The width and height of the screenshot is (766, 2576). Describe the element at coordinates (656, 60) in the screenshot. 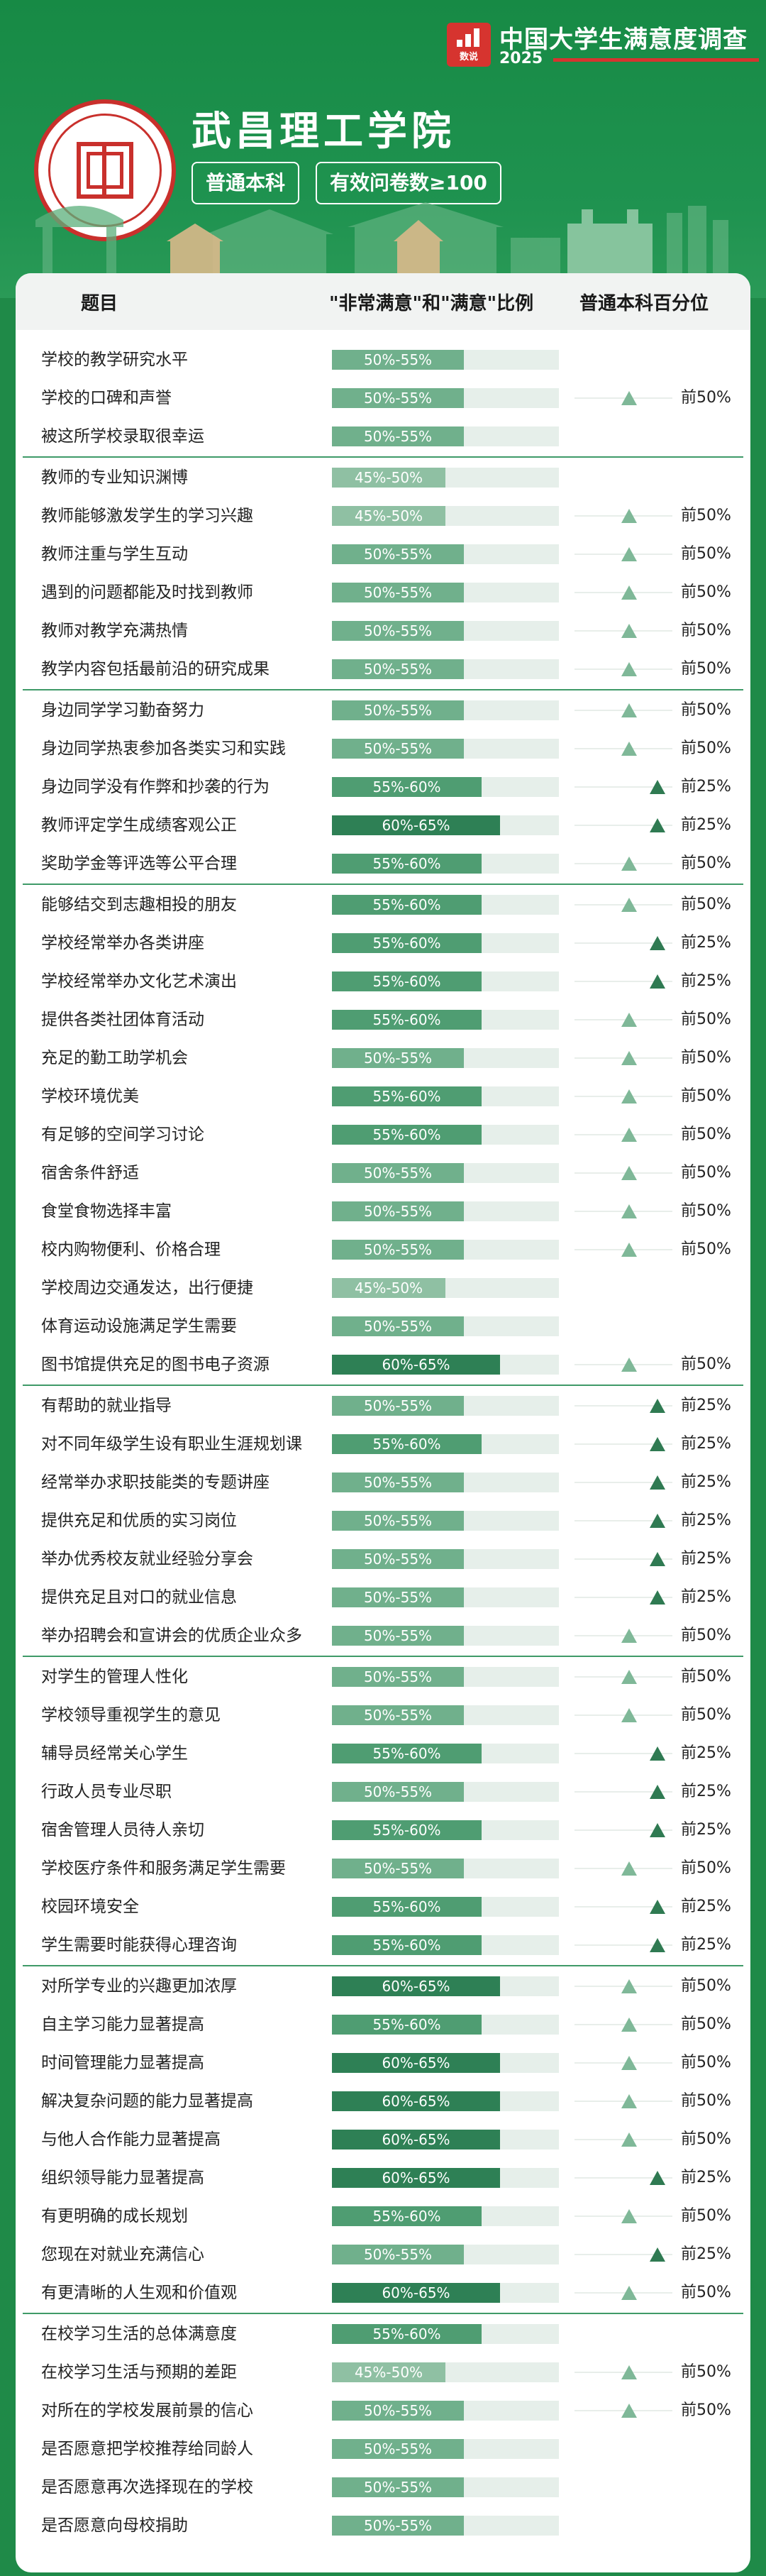

I see `brand-underline` at that location.